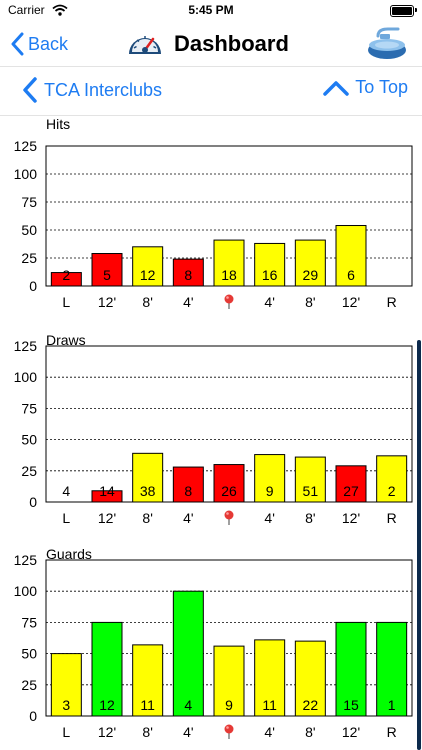  What do you see at coordinates (26, 10) in the screenshot?
I see `carrier-label: Carrier` at bounding box center [26, 10].